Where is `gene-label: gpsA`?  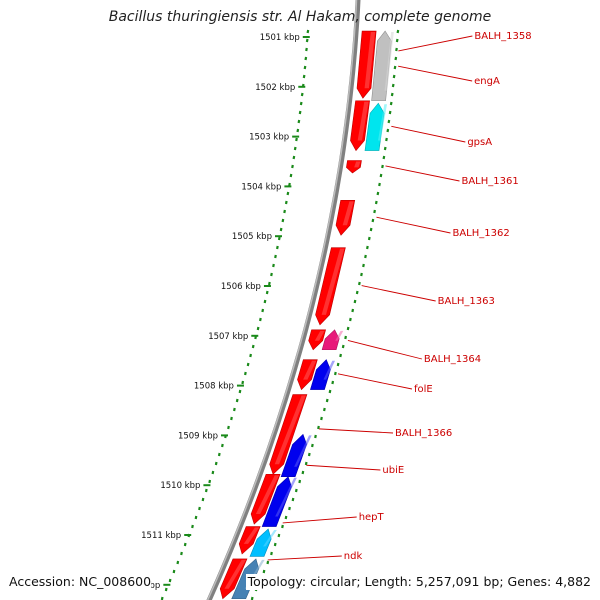
gene-label: gpsA is located at coordinates (479, 142).